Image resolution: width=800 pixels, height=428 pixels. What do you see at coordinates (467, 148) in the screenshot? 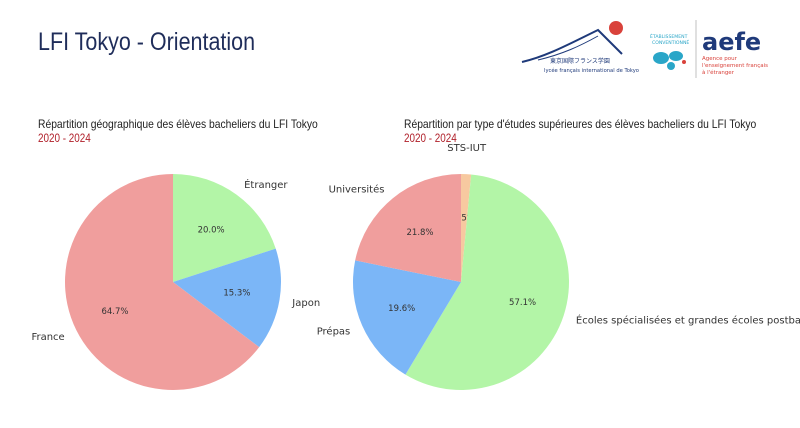
I see `pie2-category-label-0: STS-IUT` at bounding box center [467, 148].